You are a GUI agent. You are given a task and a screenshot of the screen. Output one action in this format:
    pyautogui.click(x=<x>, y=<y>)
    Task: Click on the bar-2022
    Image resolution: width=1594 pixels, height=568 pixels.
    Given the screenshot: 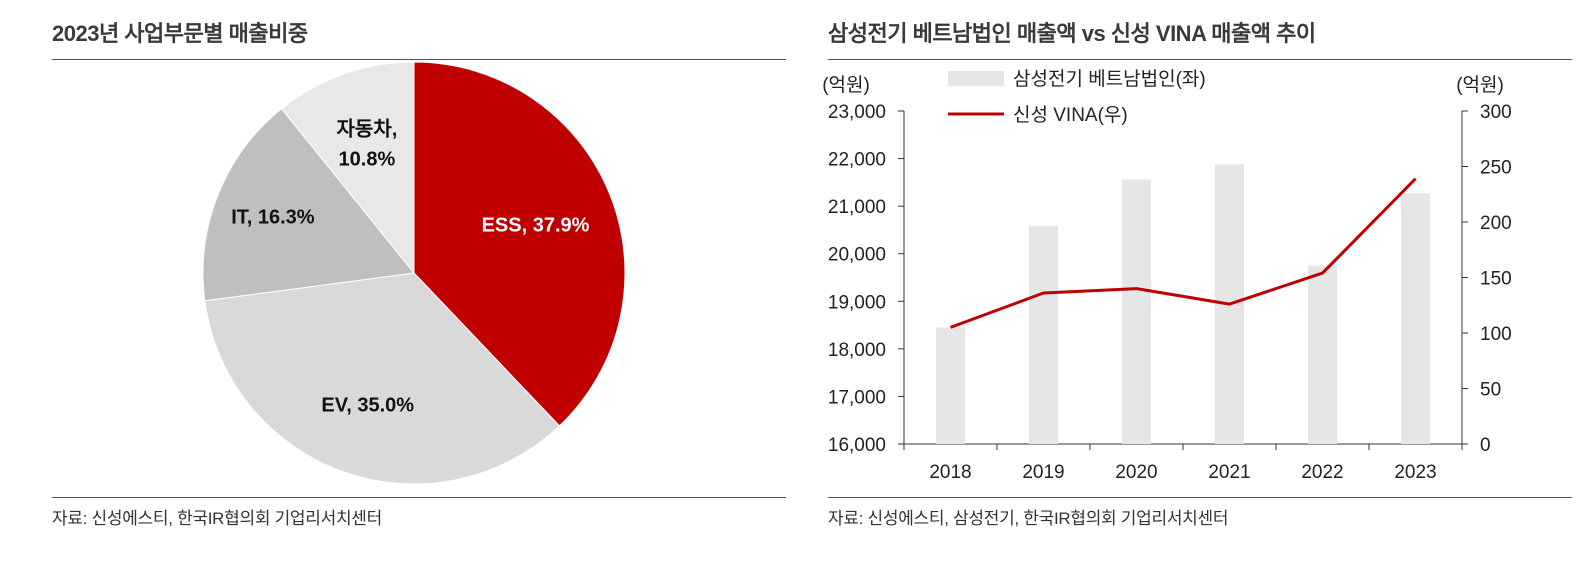 What is the action you would take?
    pyautogui.click(x=1322, y=354)
    